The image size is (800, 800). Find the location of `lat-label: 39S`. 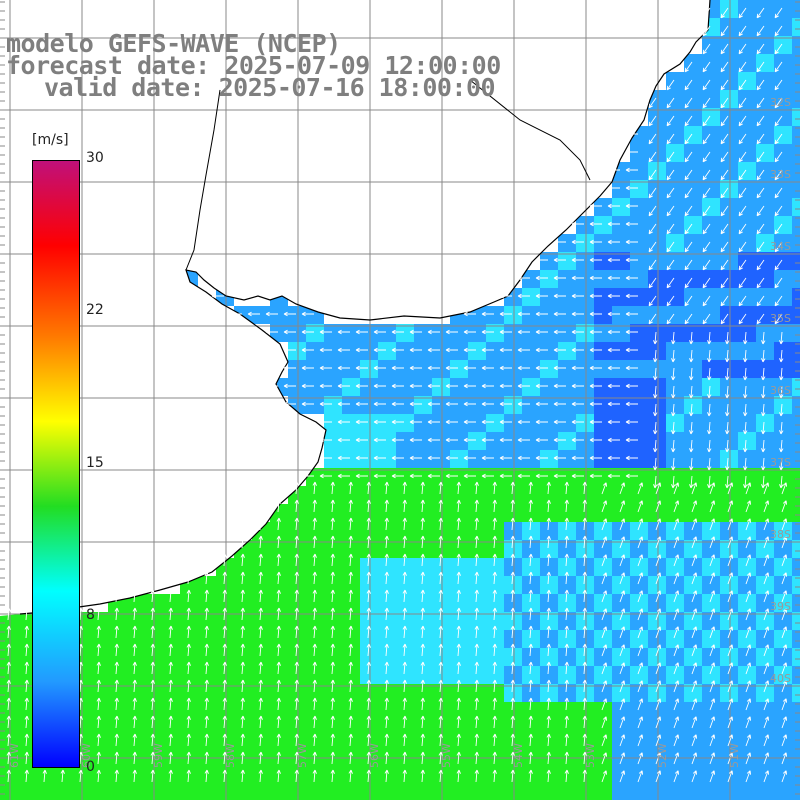

lat-label: 39S is located at coordinates (780, 606).